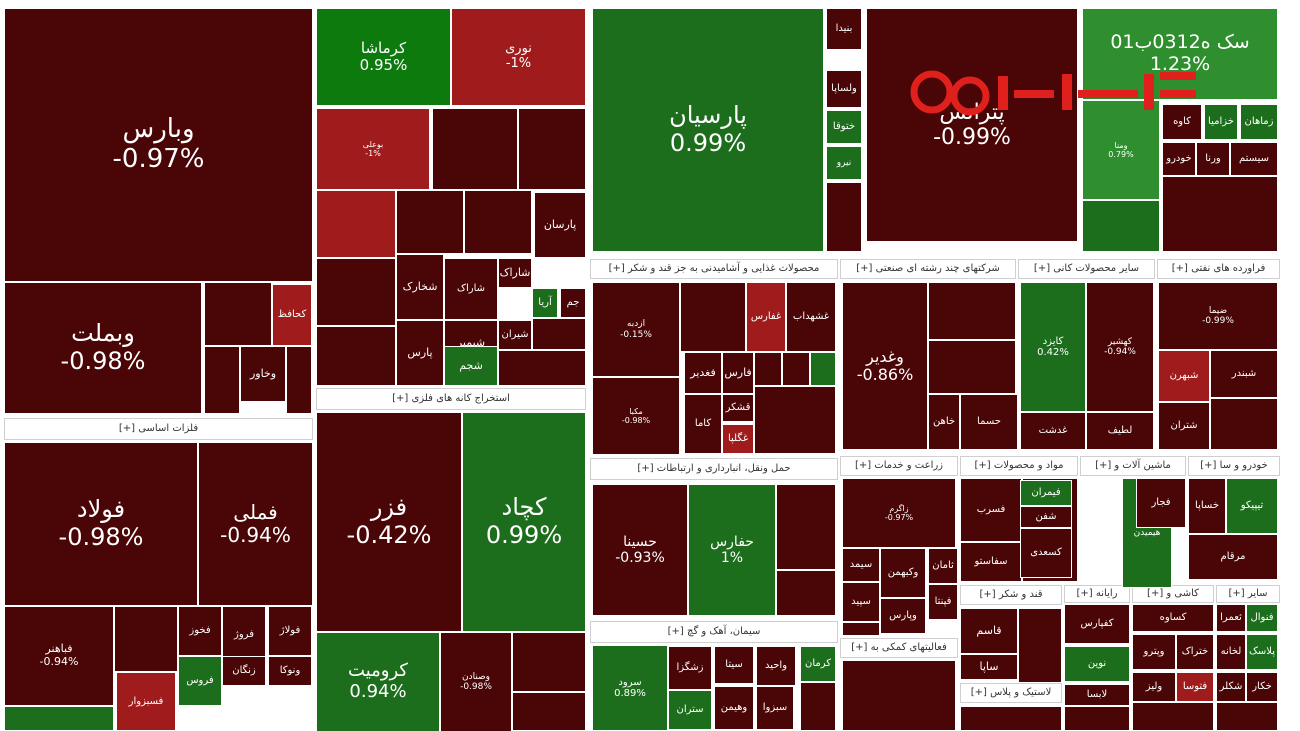 The image size is (1300, 731). I want to click on stock-tile: شاراک, so click(471, 289).